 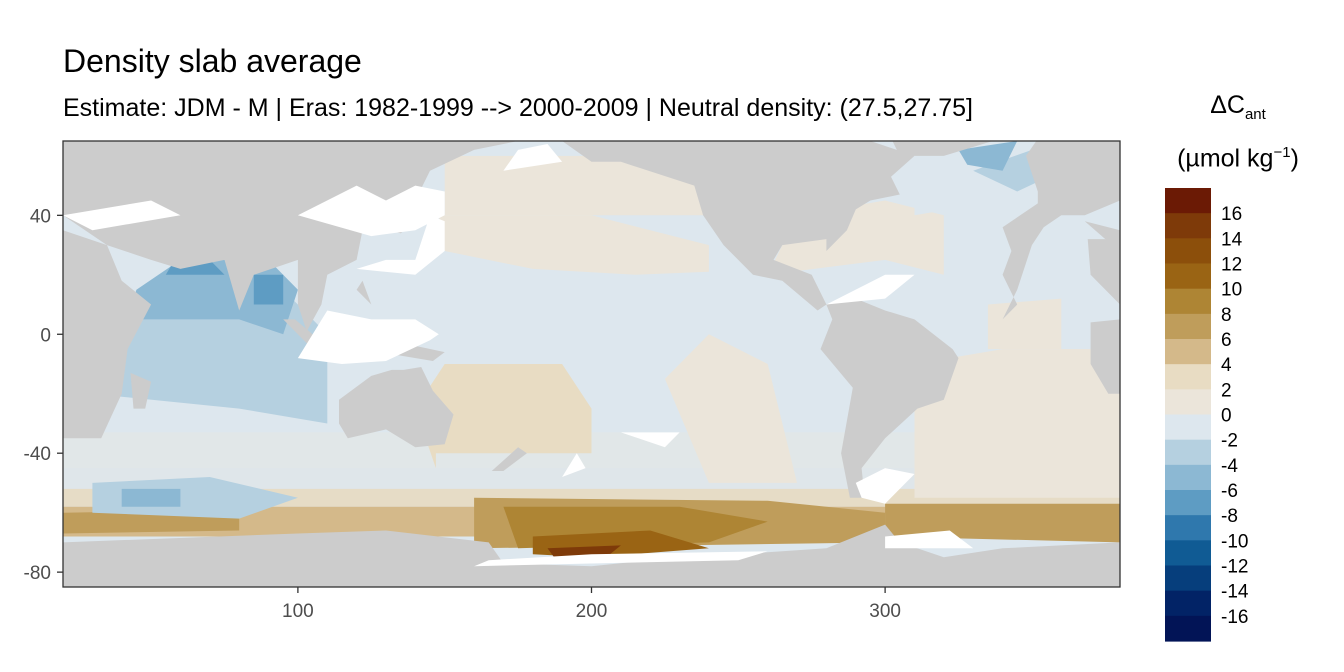 I want to click on region-south-atlantic, so click(x=1017, y=423).